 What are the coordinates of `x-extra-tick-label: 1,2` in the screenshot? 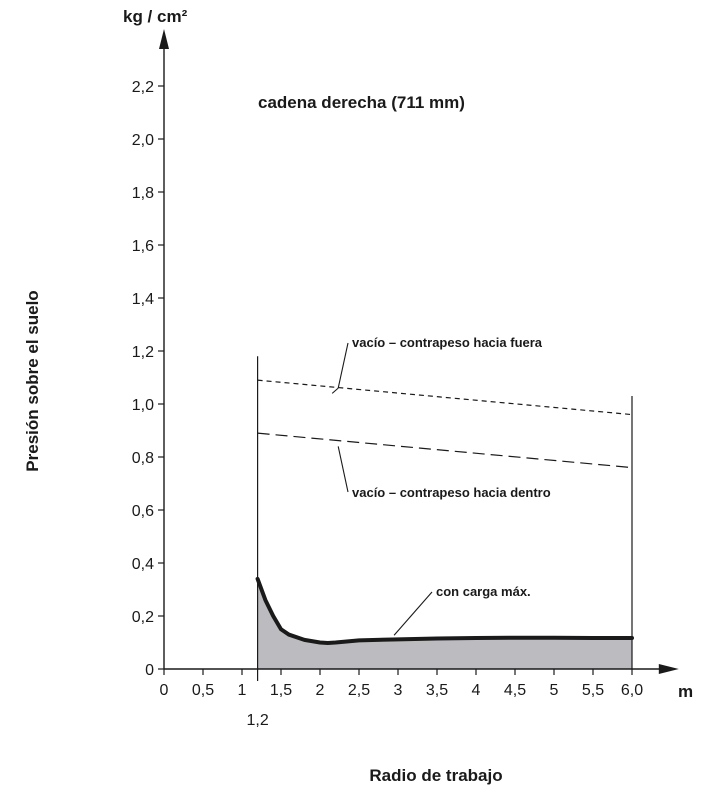 It's located at (257, 720).